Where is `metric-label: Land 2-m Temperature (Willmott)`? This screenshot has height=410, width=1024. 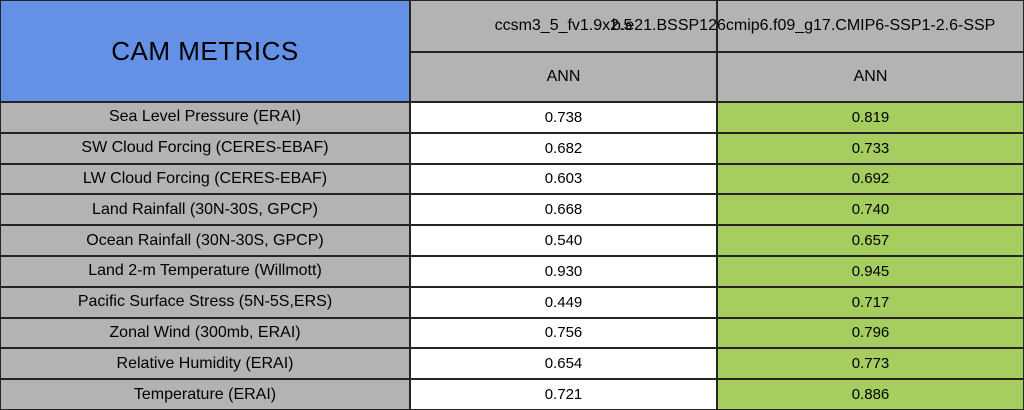 metric-label: Land 2-m Temperature (Willmott) is located at coordinates (205, 271).